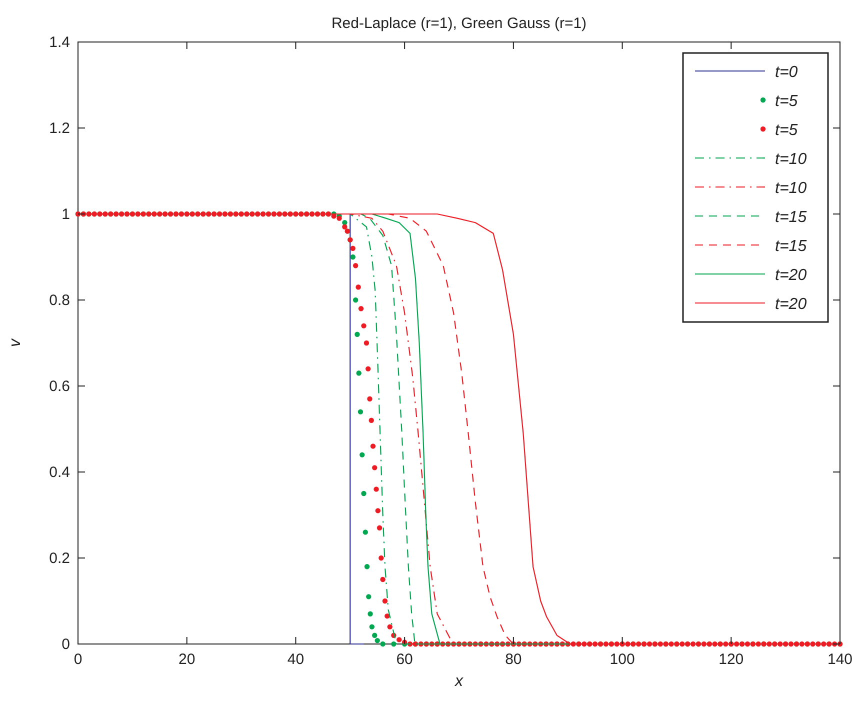 The height and width of the screenshot is (704, 863). I want to click on x-axis-title: x, so click(459, 681).